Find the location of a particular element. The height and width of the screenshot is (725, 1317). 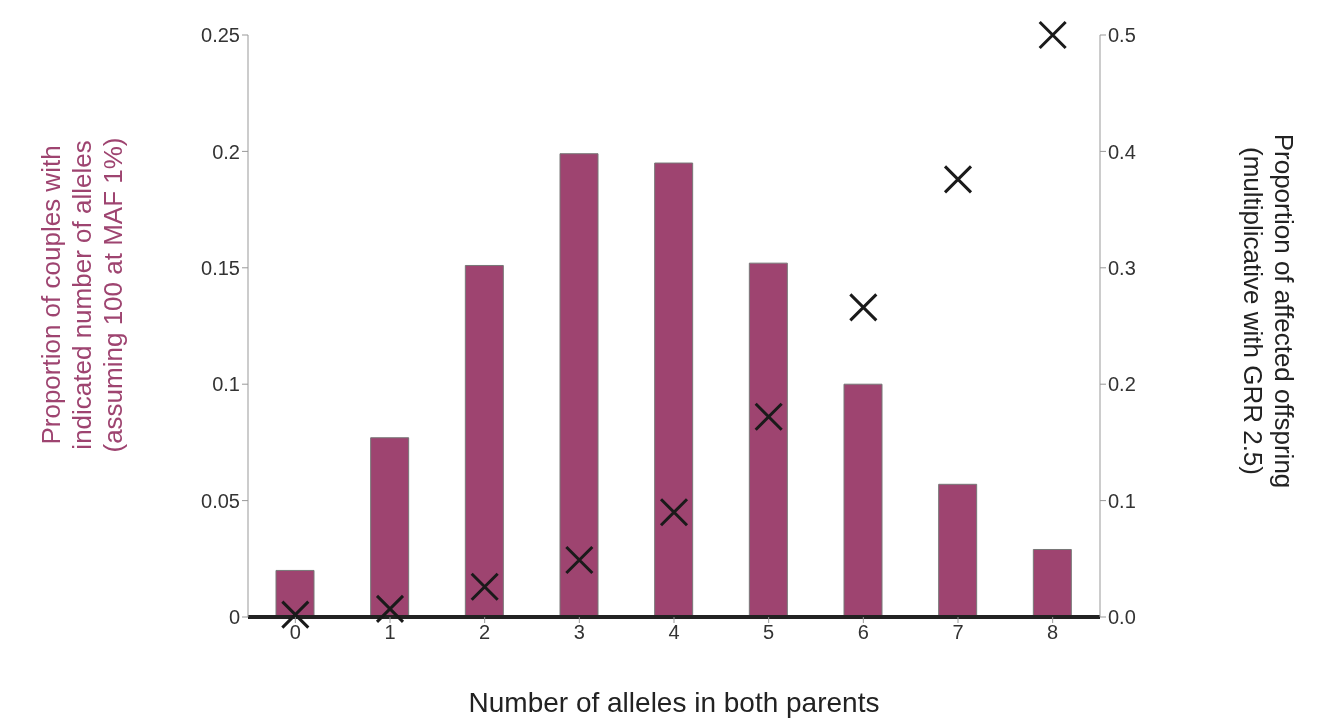

x-tick-label: 6 is located at coordinates (863, 632).